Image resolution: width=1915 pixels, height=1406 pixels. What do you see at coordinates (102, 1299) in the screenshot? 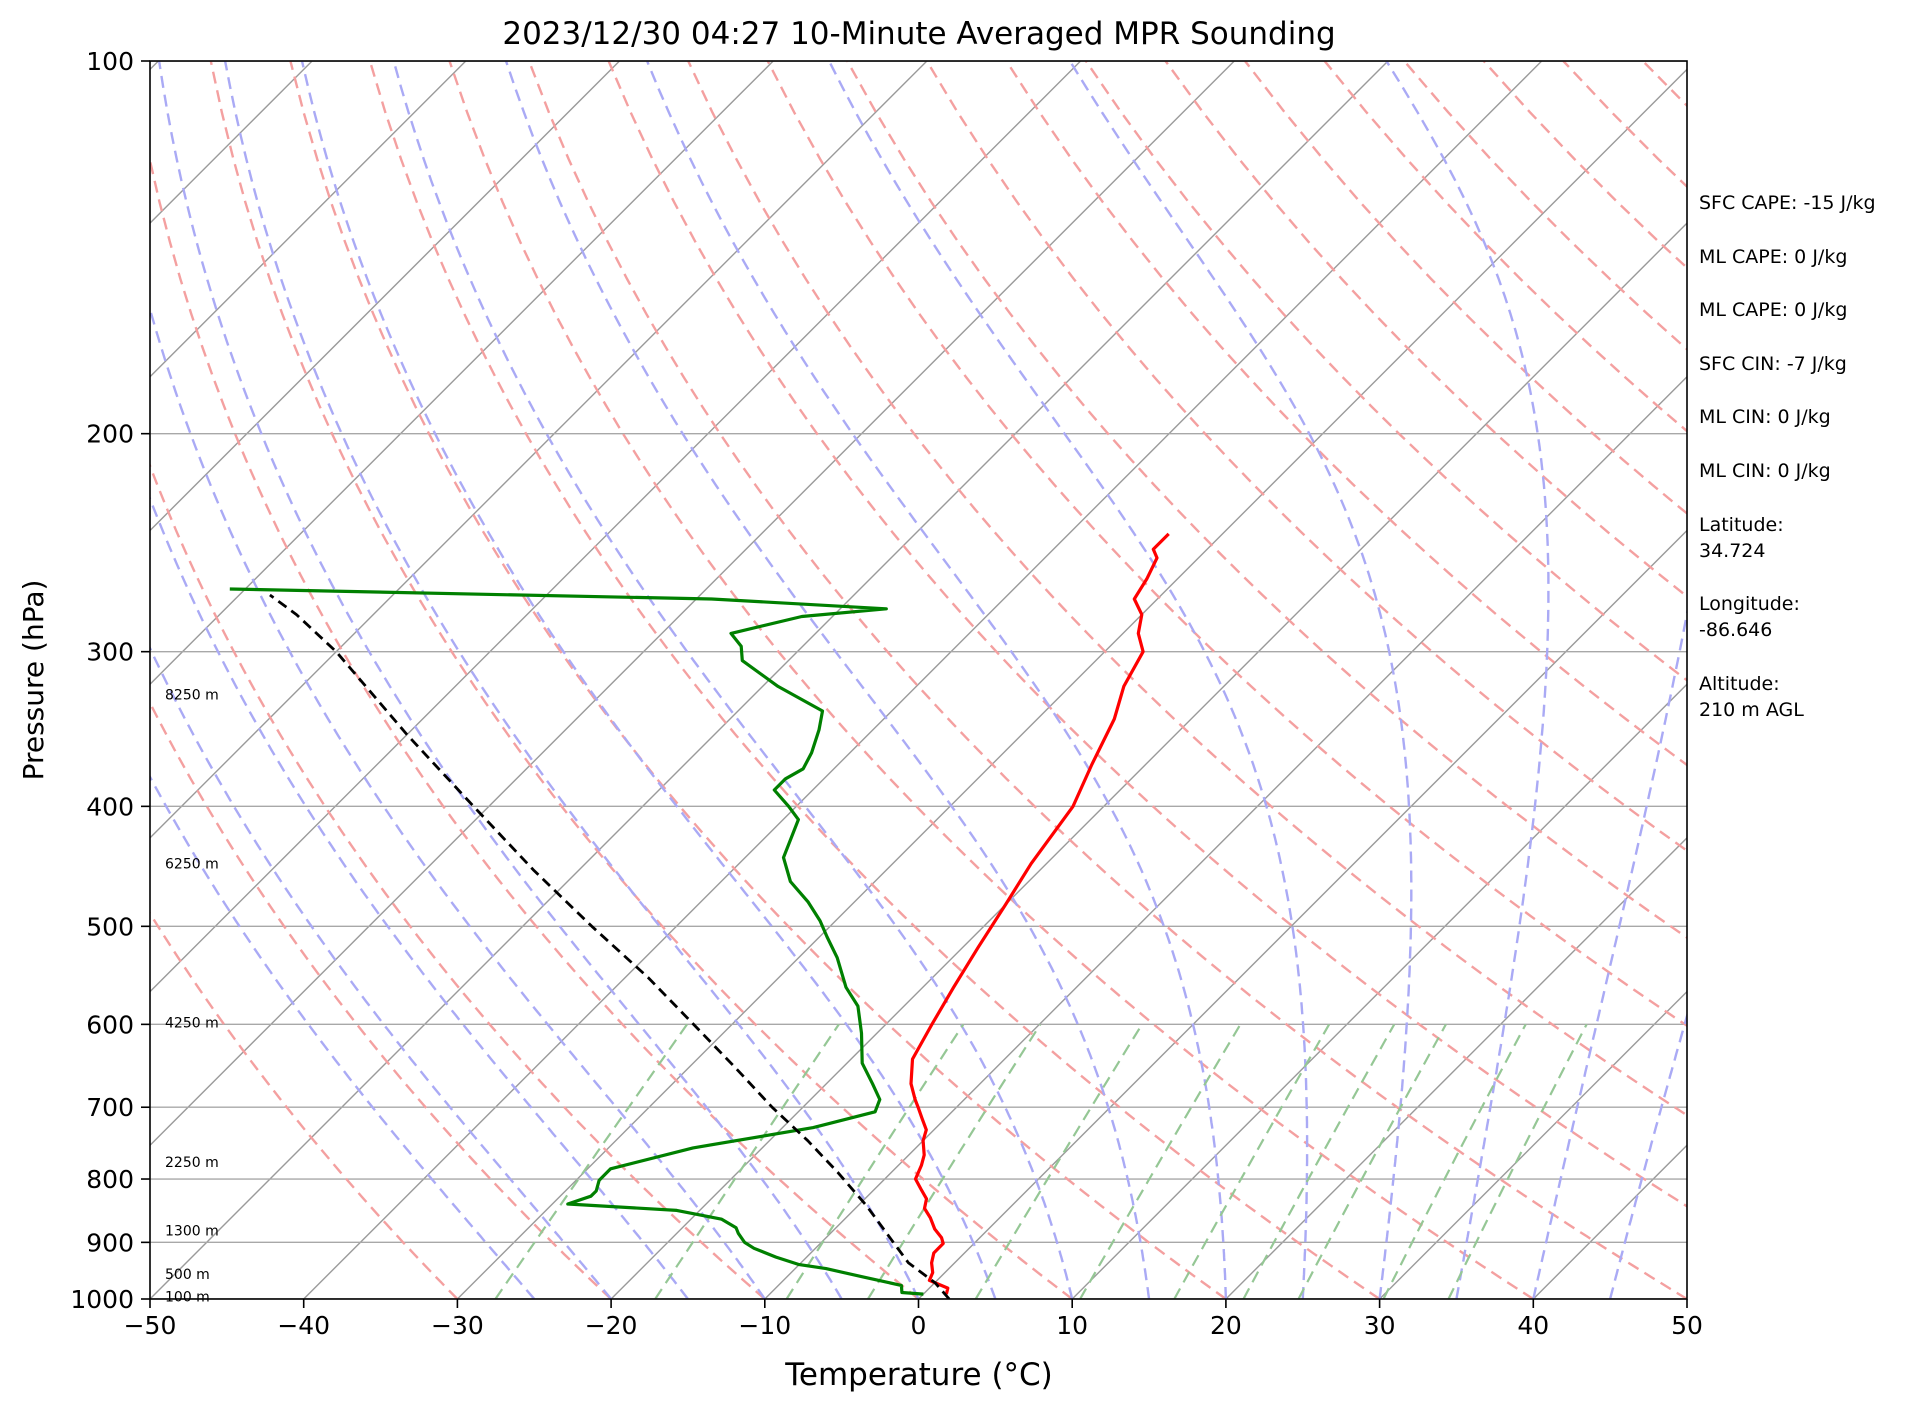
I see `y-tick-label: 1000` at bounding box center [102, 1299].